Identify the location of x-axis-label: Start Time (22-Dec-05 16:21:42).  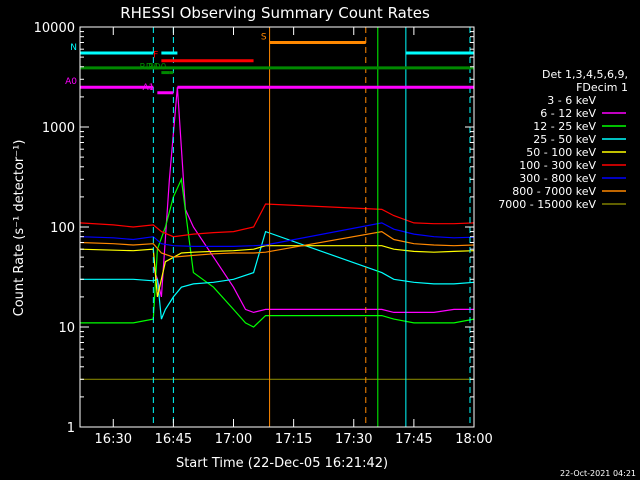
(282, 463).